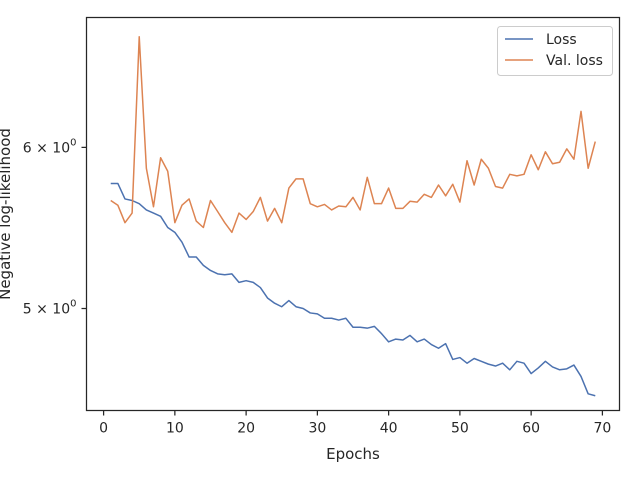  What do you see at coordinates (317, 429) in the screenshot?
I see `x-tick-label: 30` at bounding box center [317, 429].